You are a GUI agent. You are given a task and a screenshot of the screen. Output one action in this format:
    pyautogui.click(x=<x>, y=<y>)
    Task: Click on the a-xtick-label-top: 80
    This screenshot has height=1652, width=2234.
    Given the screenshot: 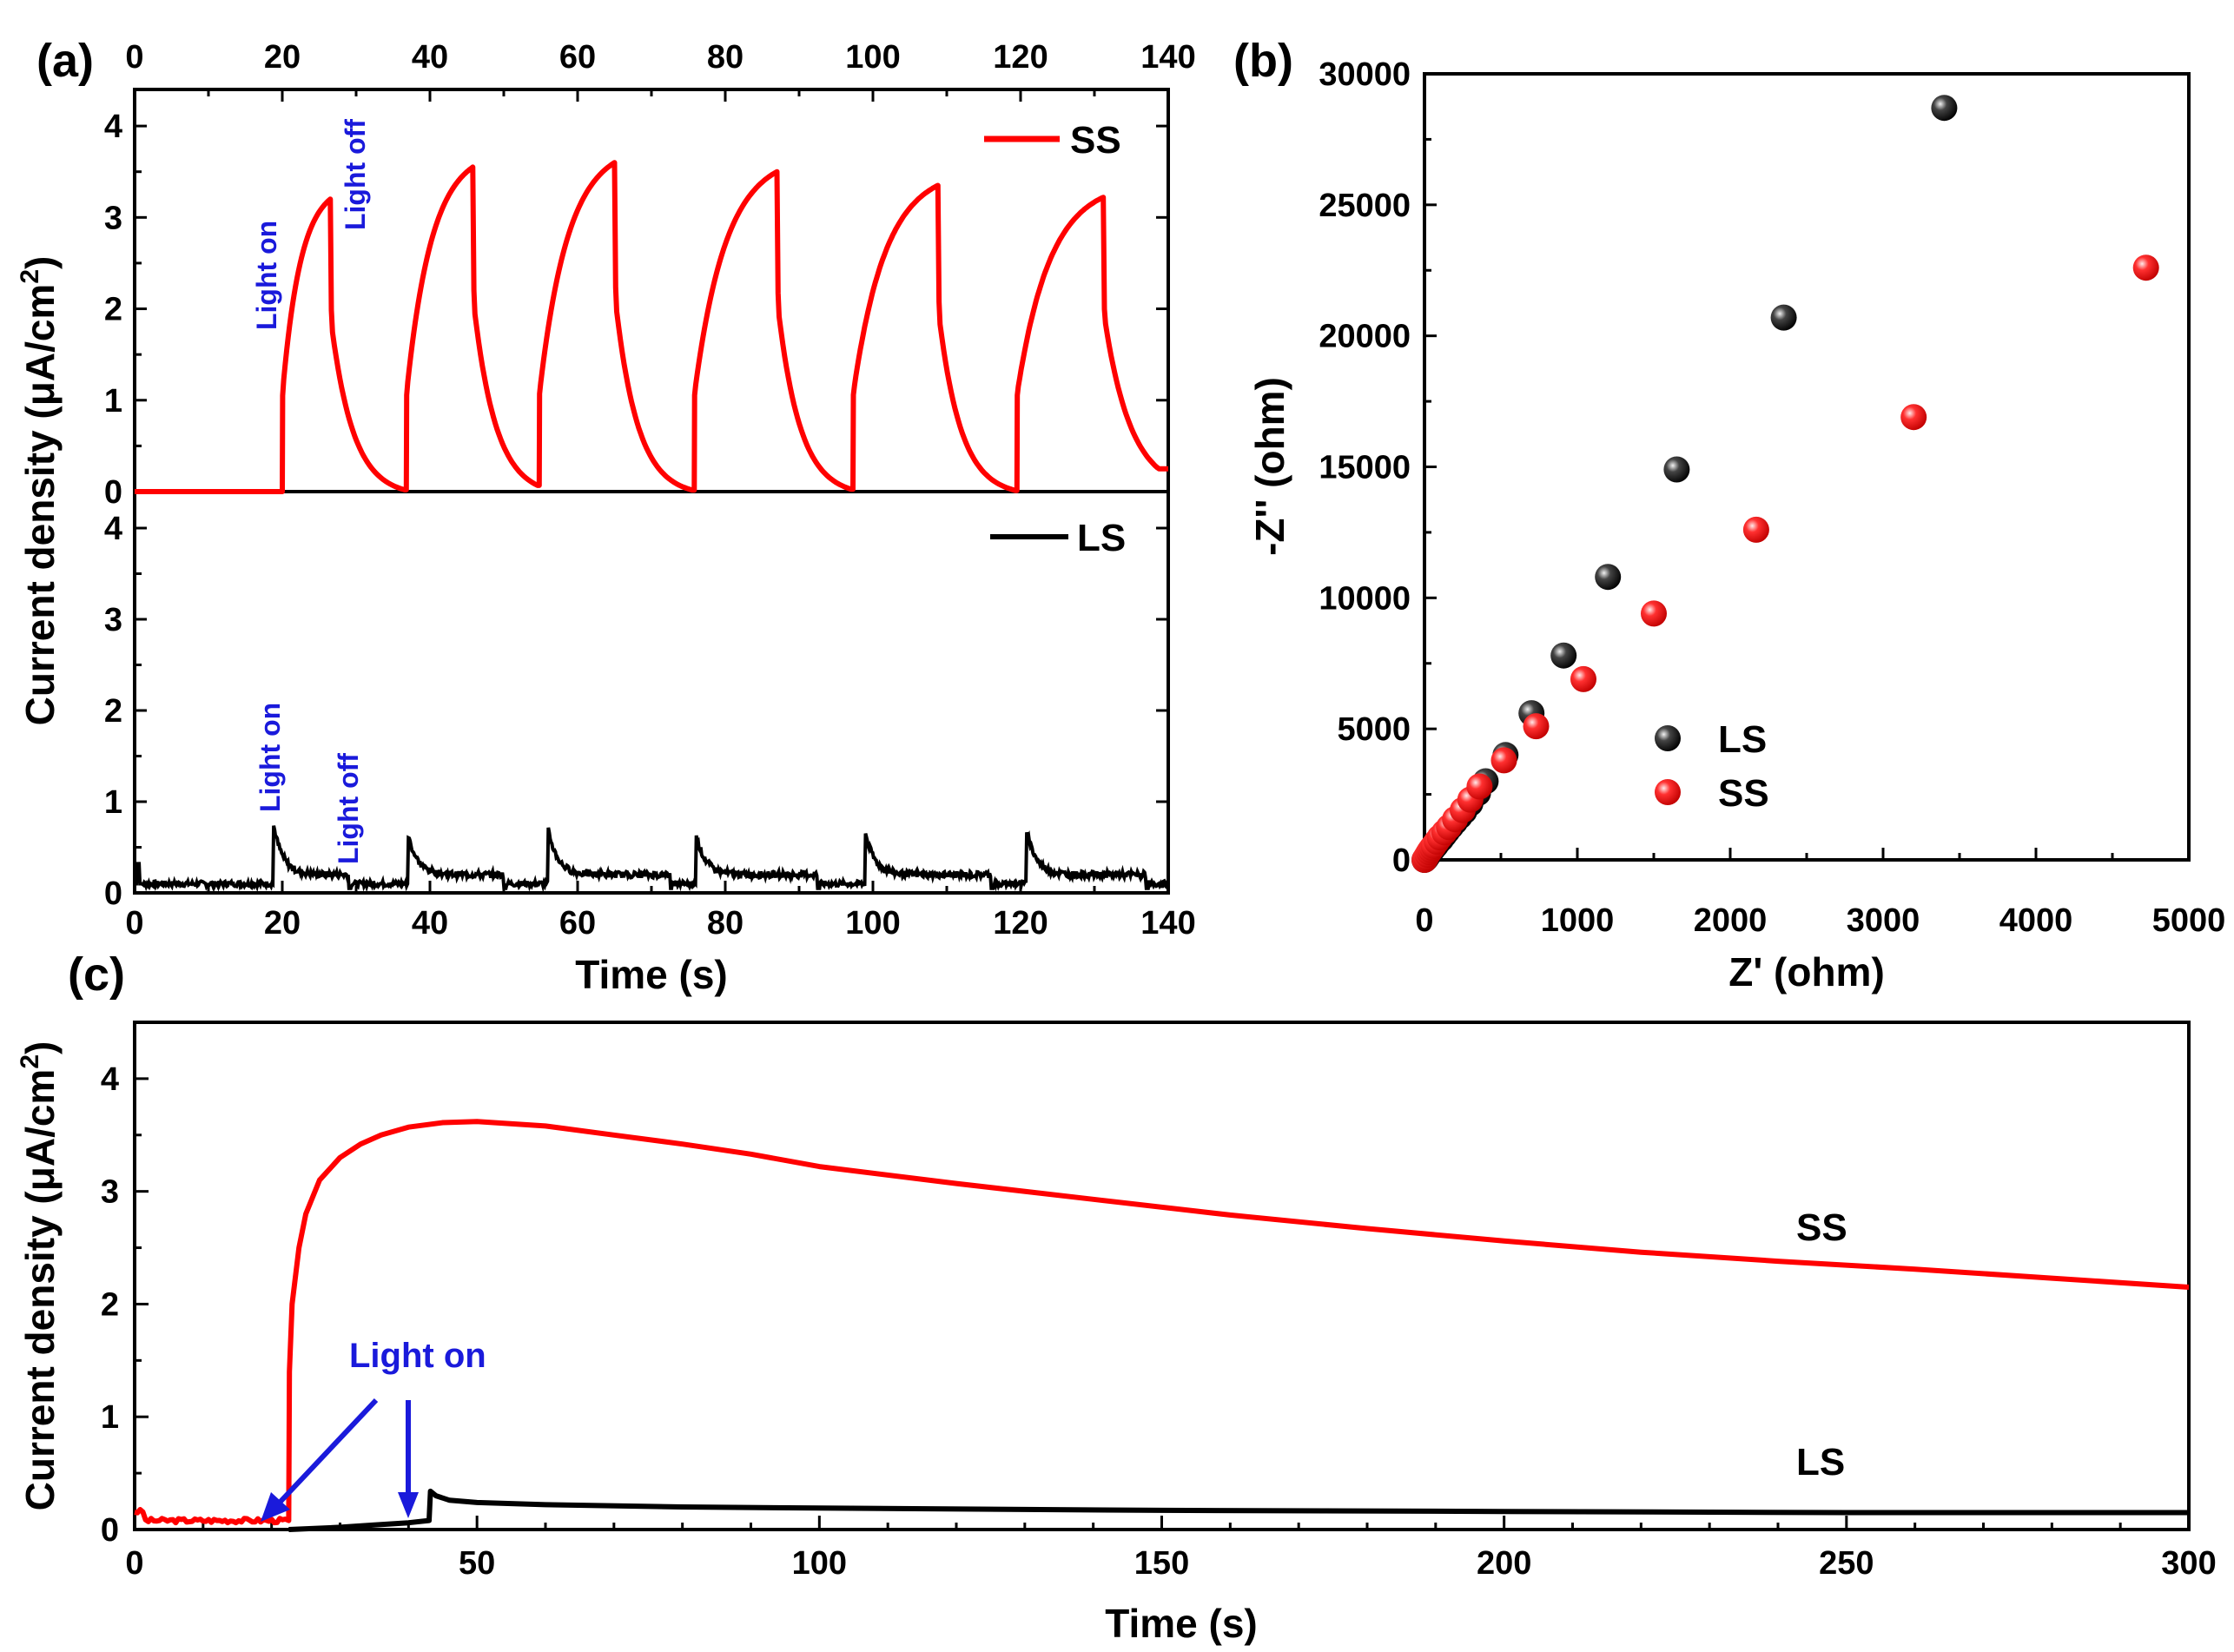 What is the action you would take?
    pyautogui.click(x=726, y=57)
    